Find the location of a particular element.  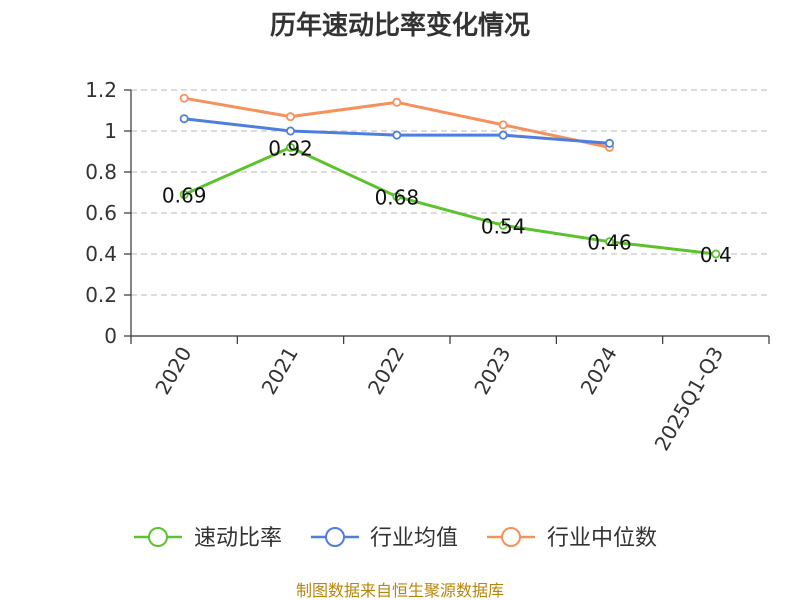

legend-item-0: 速动比率 is located at coordinates (208, 538).